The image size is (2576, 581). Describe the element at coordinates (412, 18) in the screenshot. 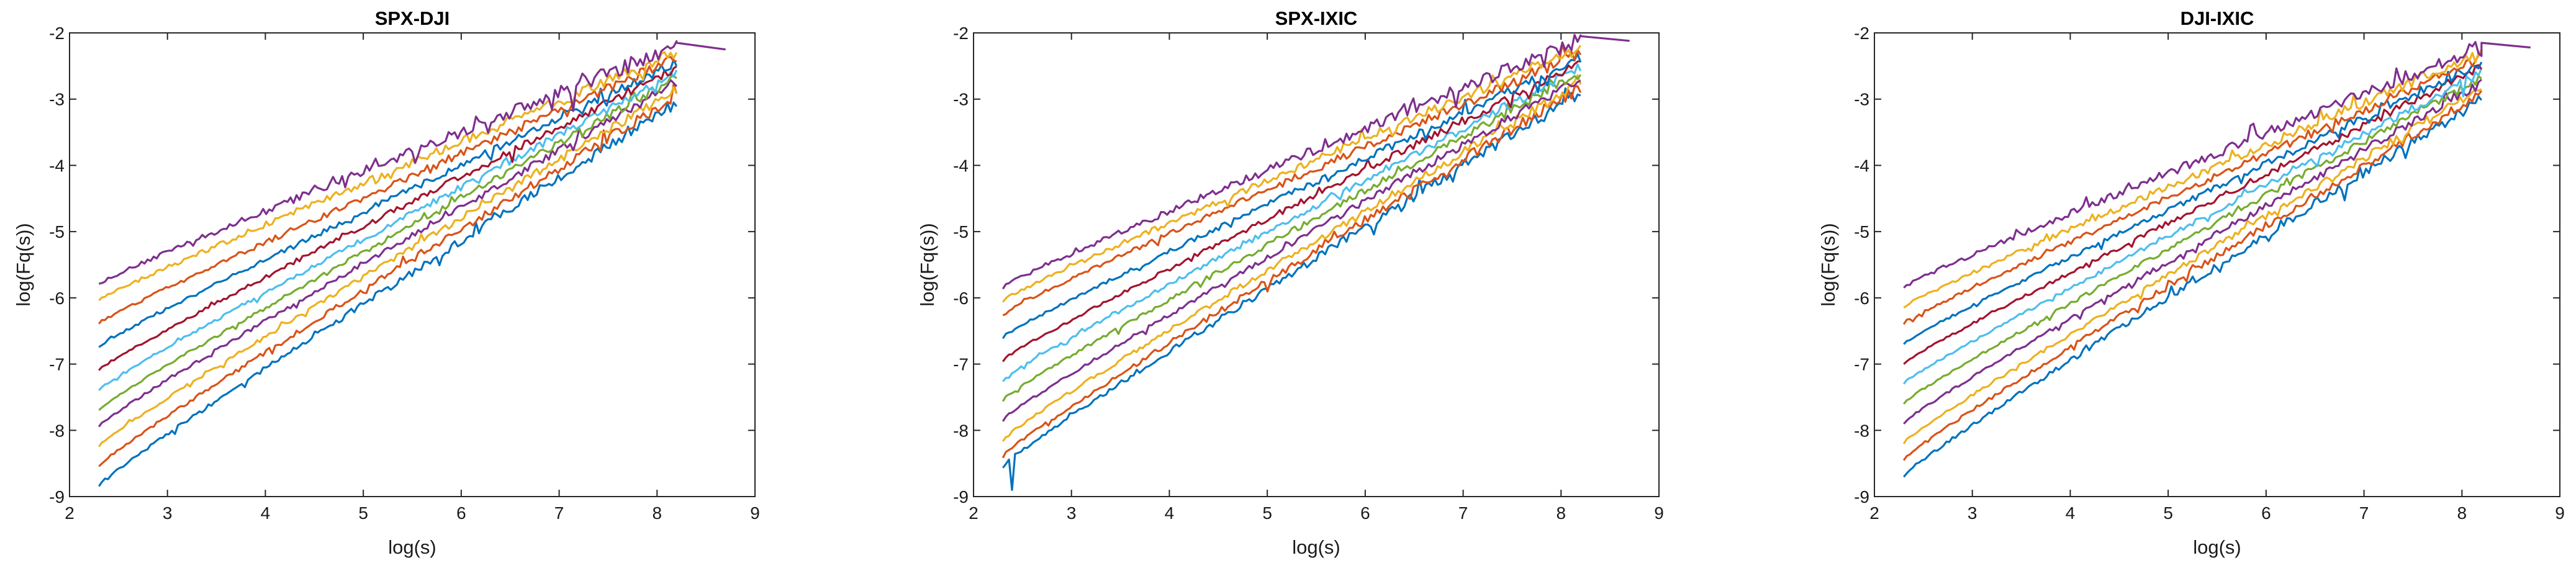

I see `chart-title: SPX-DJI` at that location.